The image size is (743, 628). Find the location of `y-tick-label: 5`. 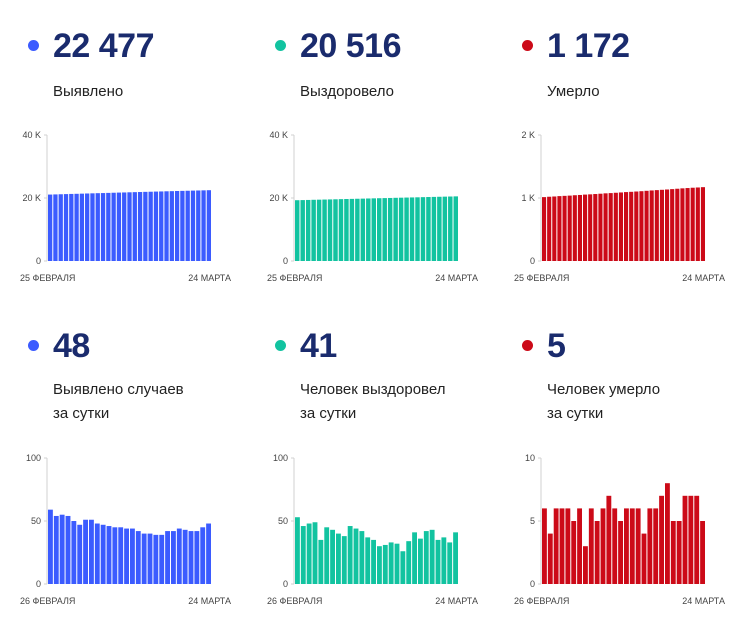

y-tick-label: 5 is located at coordinates (532, 521).